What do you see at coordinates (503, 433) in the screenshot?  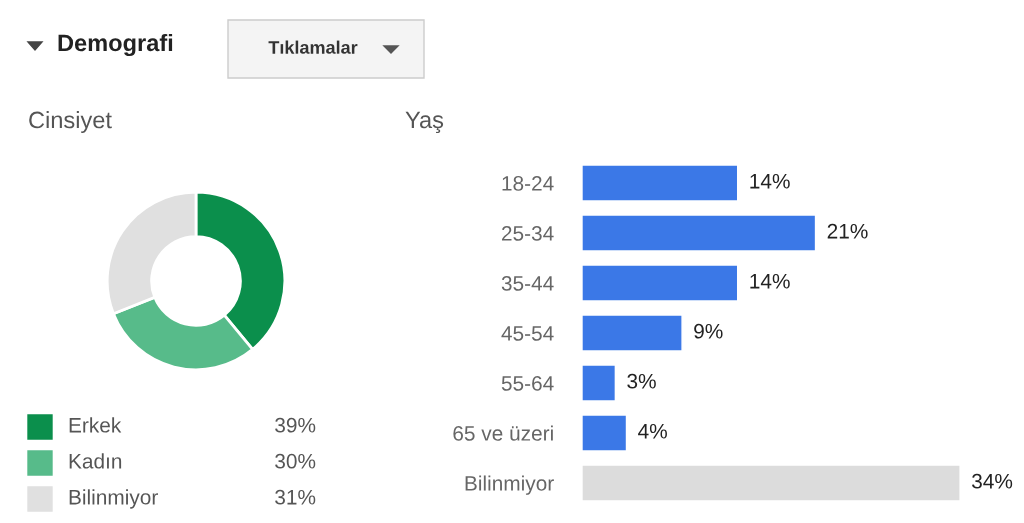 I see `y-tick-label: 65 ve üzeri` at bounding box center [503, 433].